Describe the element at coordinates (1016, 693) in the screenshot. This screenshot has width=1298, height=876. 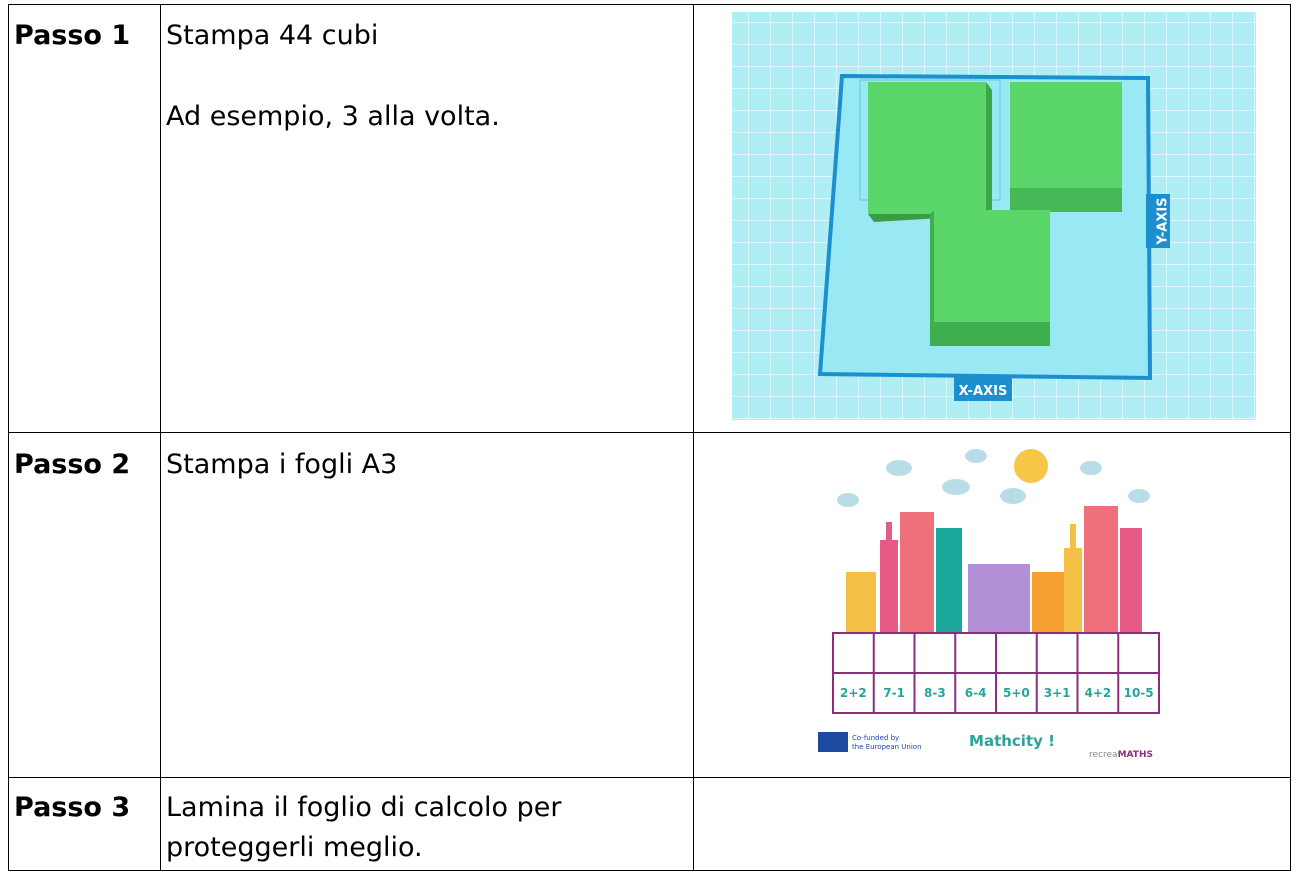
I see `sum-label: 5+0` at that location.